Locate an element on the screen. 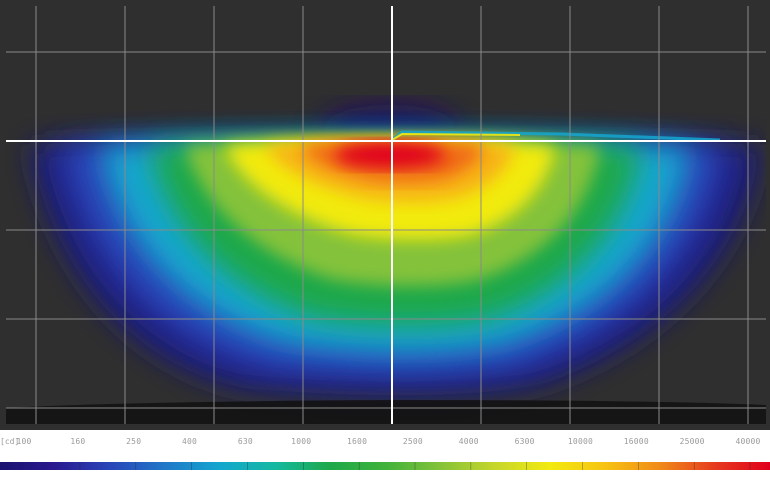 The width and height of the screenshot is (770, 480). colorbar-tick-label: 630 is located at coordinates (245, 441).